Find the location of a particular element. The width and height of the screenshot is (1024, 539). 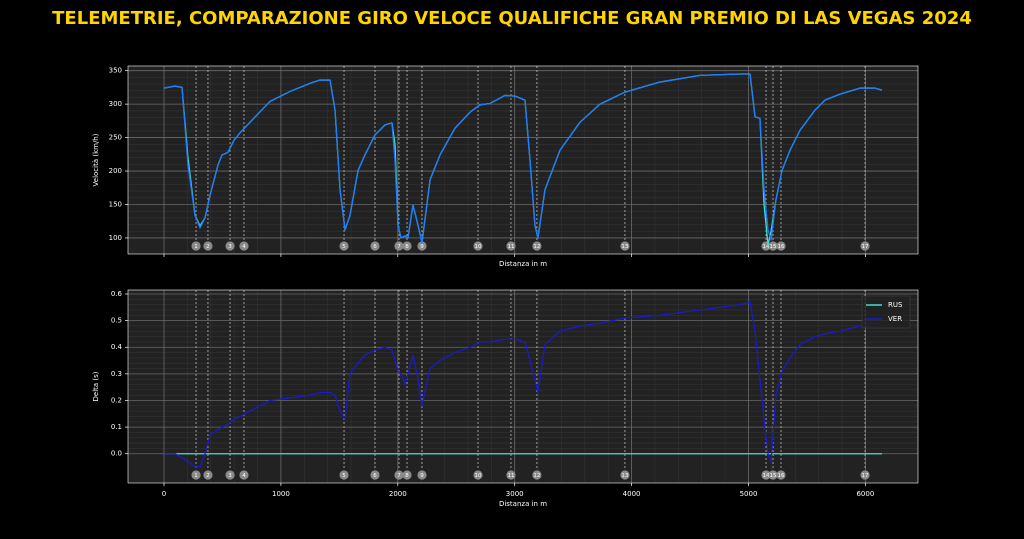

y-tick-label: 300 is located at coordinates (115, 104).